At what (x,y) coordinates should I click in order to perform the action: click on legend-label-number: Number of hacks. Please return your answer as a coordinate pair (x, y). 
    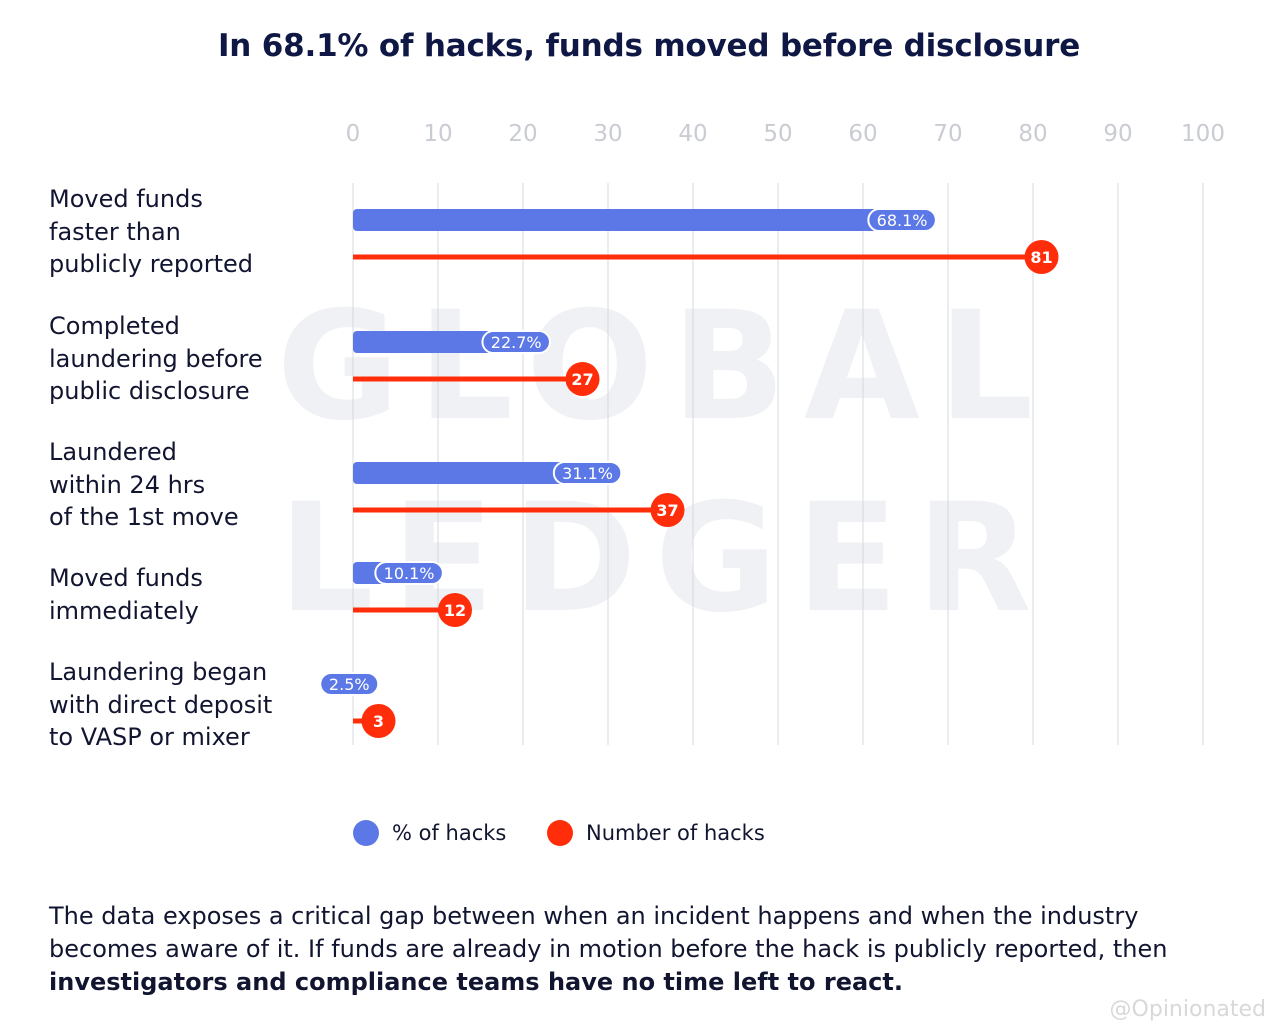
    Looking at the image, I should click on (675, 833).